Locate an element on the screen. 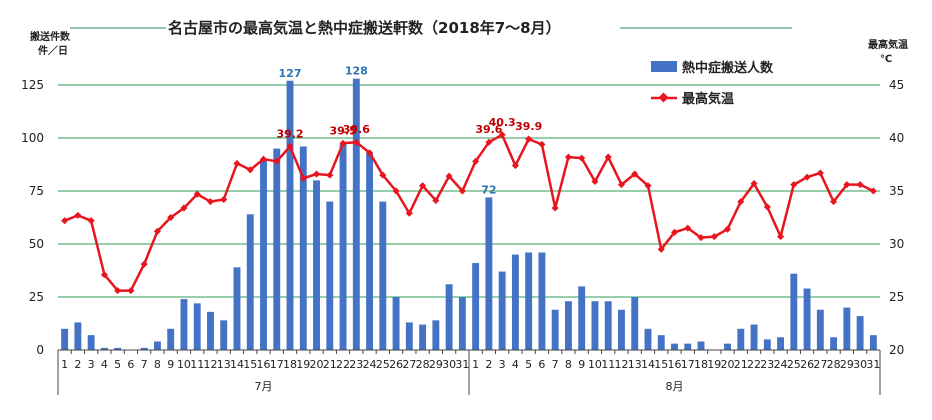 This screenshot has width=932, height=420. x-tick-label: 20 is located at coordinates (728, 364).